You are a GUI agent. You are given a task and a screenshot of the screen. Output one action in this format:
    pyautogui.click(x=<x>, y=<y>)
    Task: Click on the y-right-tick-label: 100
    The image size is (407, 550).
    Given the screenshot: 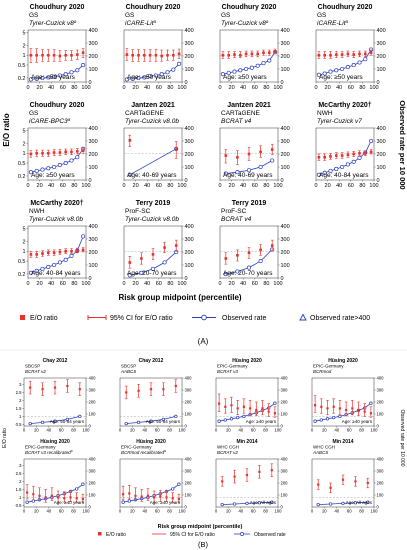 What is the action you would take?
    pyautogui.click(x=93, y=494)
    